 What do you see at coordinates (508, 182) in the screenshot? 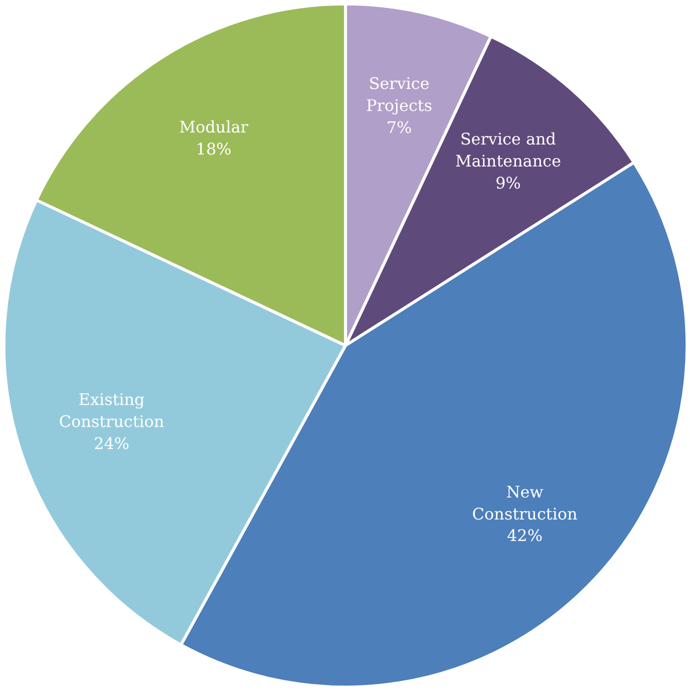
I see `data-label: 9%` at bounding box center [508, 182].